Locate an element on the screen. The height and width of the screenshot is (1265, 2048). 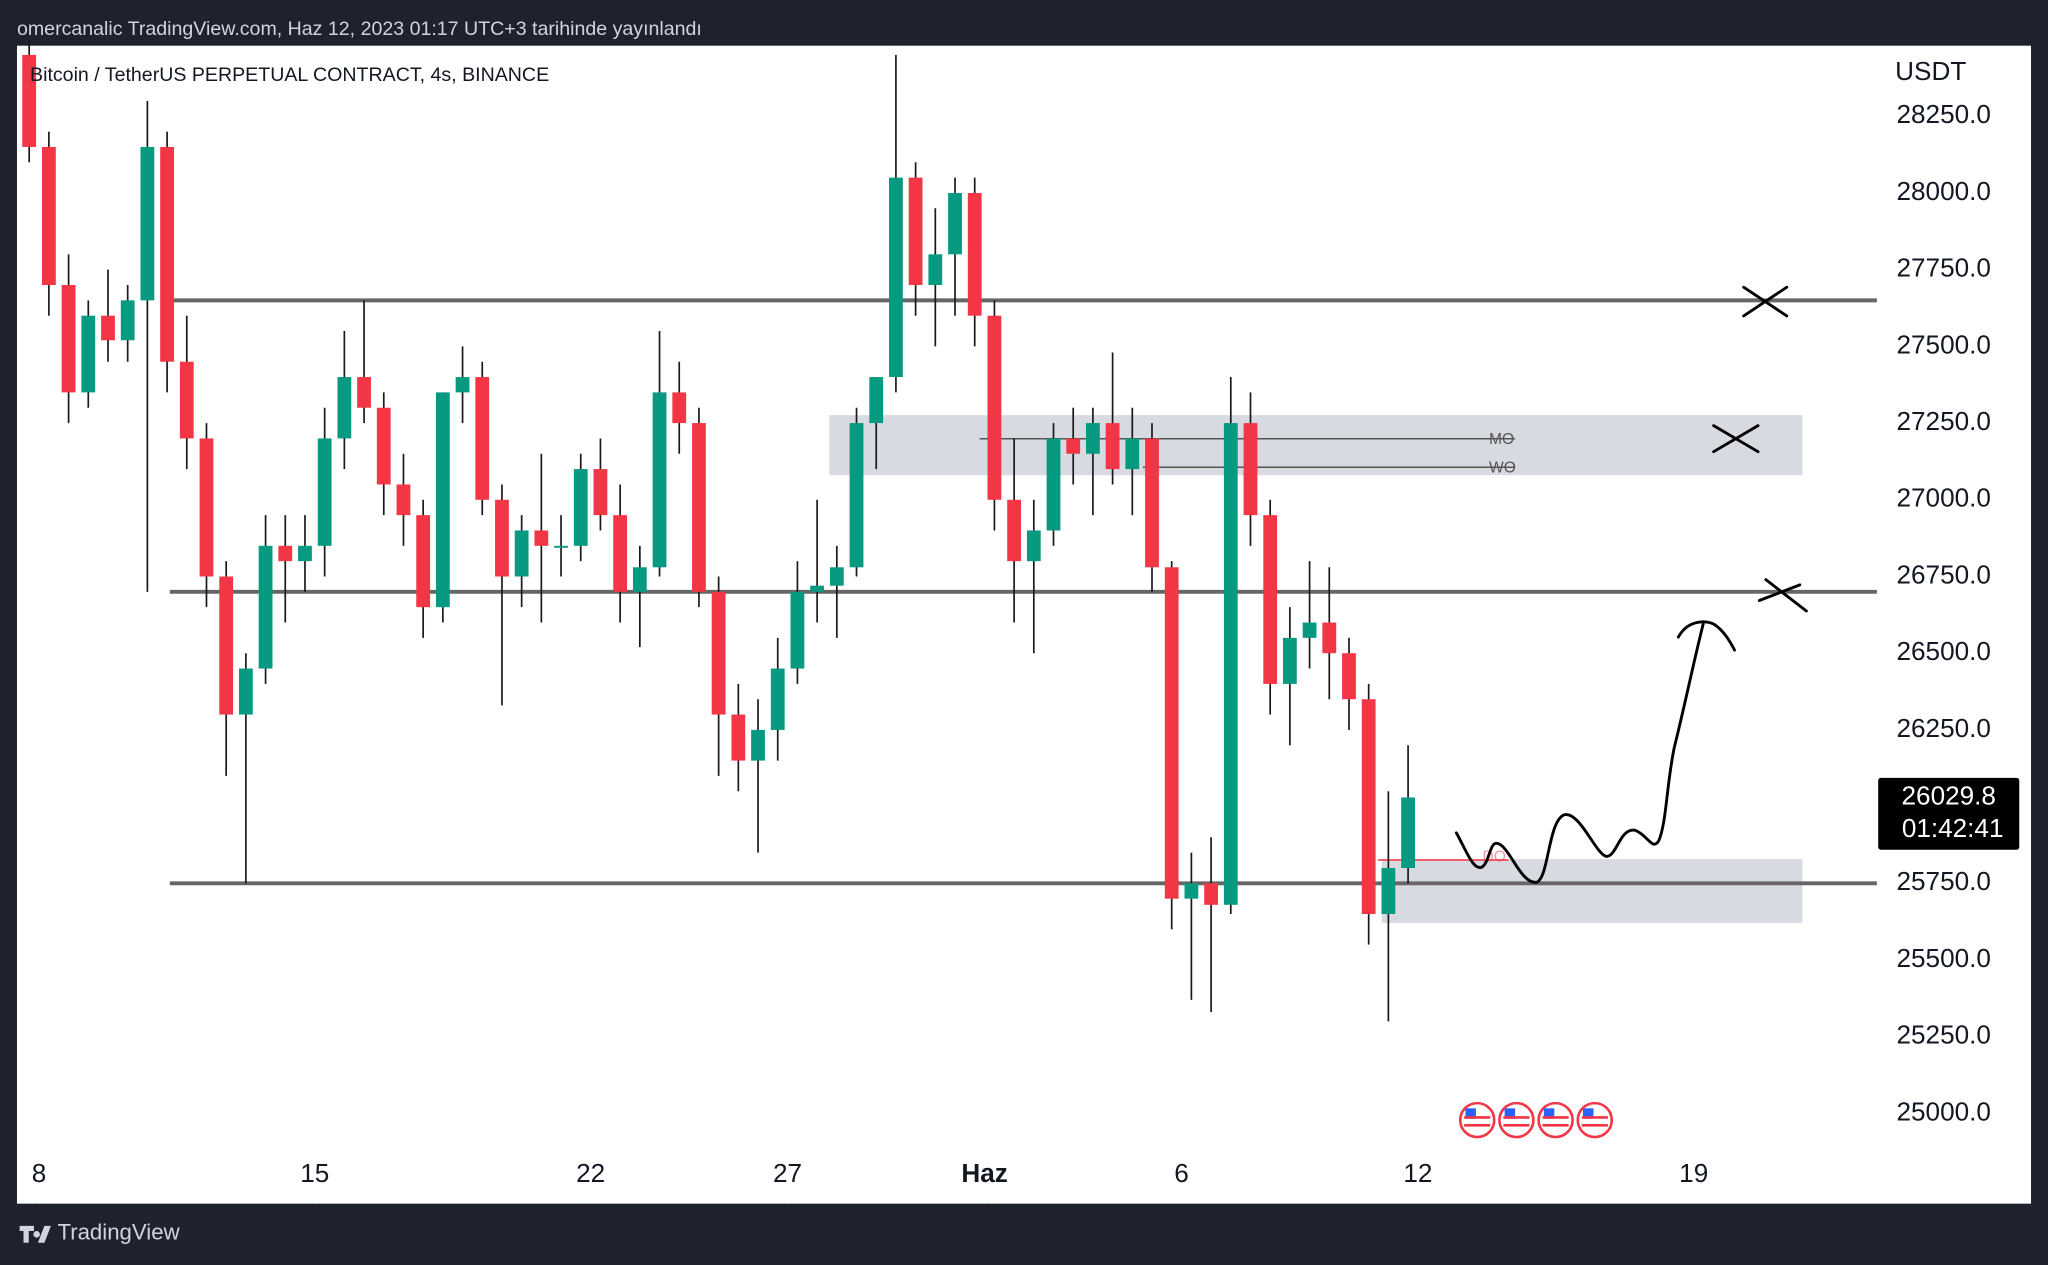
x-tick-label: 22 is located at coordinates (590, 1173).